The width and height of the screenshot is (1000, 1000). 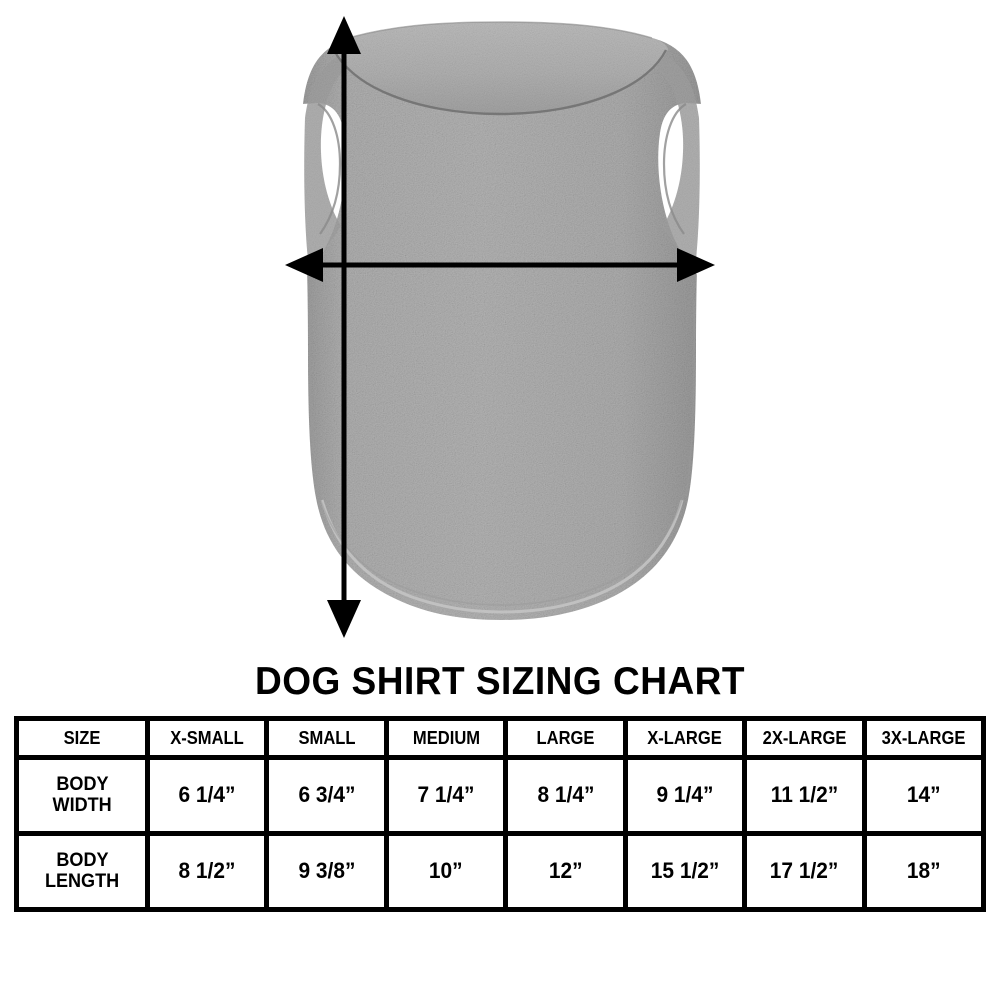 What do you see at coordinates (343, 154) in the screenshot?
I see `left-shoulder-cap` at bounding box center [343, 154].